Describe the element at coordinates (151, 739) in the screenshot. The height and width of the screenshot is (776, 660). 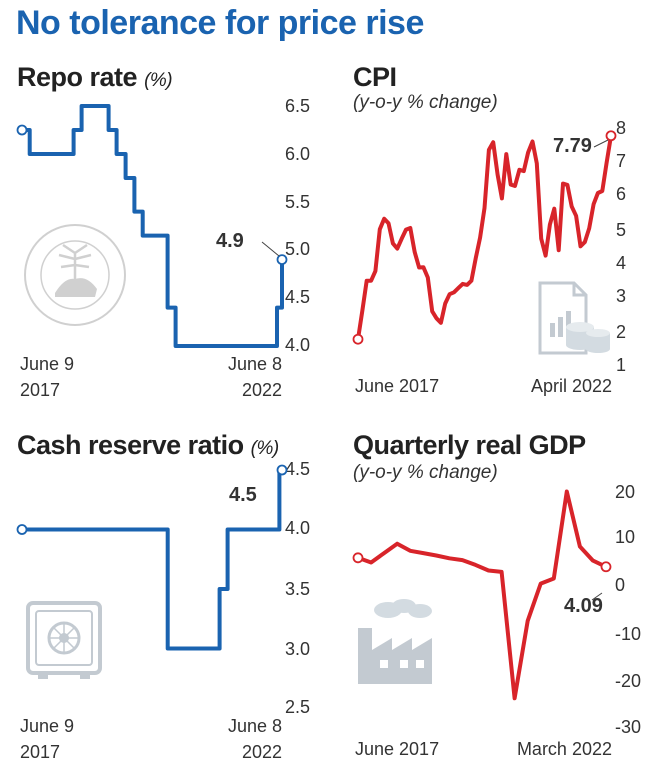
I see `crr-x-labels: June 9 2017 June 8 2022` at that location.